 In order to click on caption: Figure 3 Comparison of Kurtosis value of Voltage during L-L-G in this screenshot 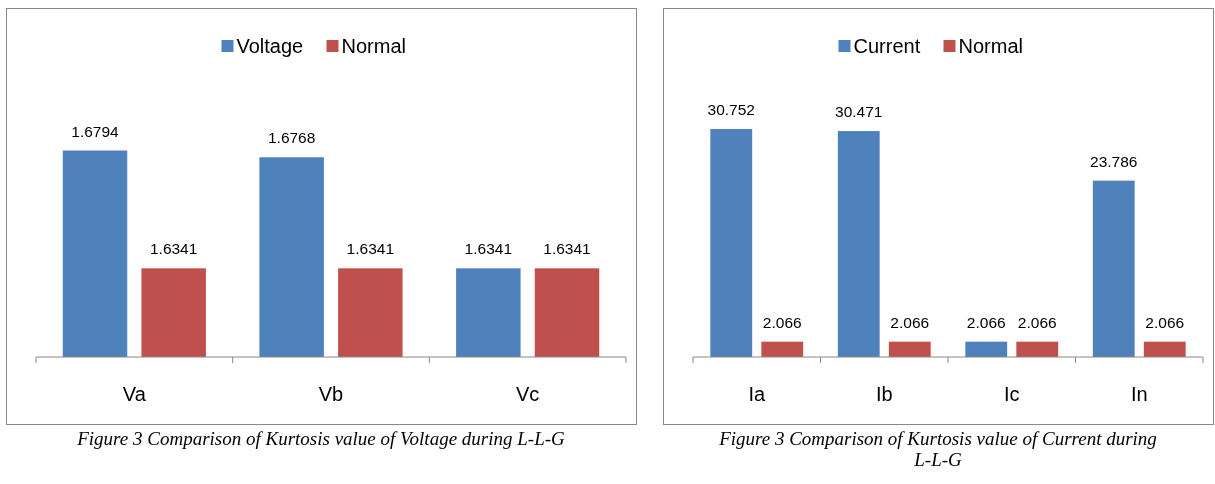, I will do `click(321, 438)`.